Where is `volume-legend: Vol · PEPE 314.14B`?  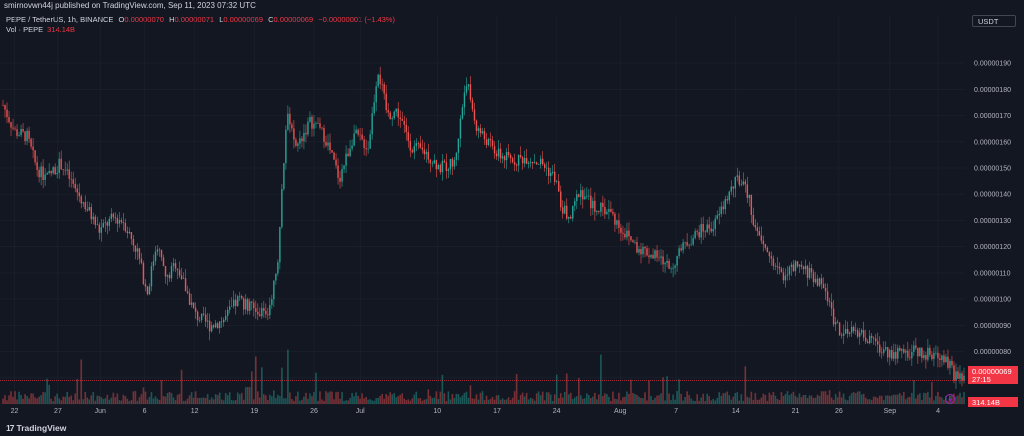
volume-legend: Vol · PEPE 314.14B is located at coordinates (40, 29).